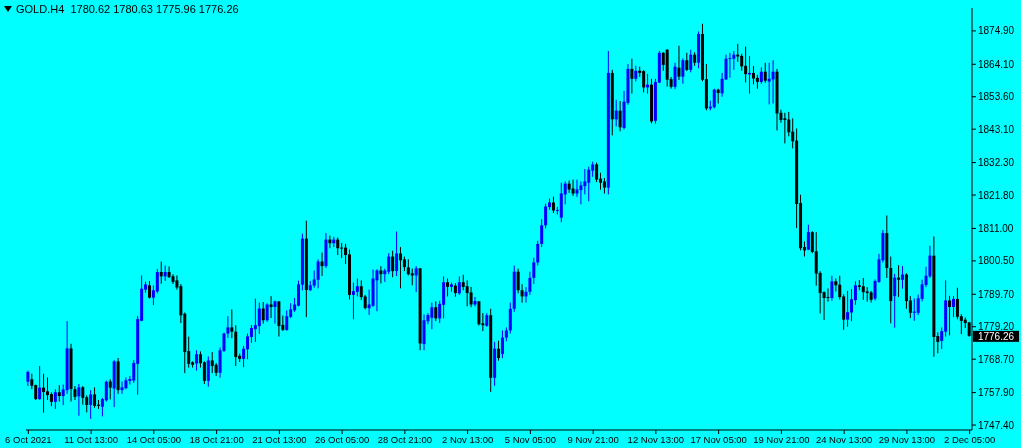  What do you see at coordinates (996, 327) in the screenshot?
I see `y-tick-label: 1779.20` at bounding box center [996, 327].